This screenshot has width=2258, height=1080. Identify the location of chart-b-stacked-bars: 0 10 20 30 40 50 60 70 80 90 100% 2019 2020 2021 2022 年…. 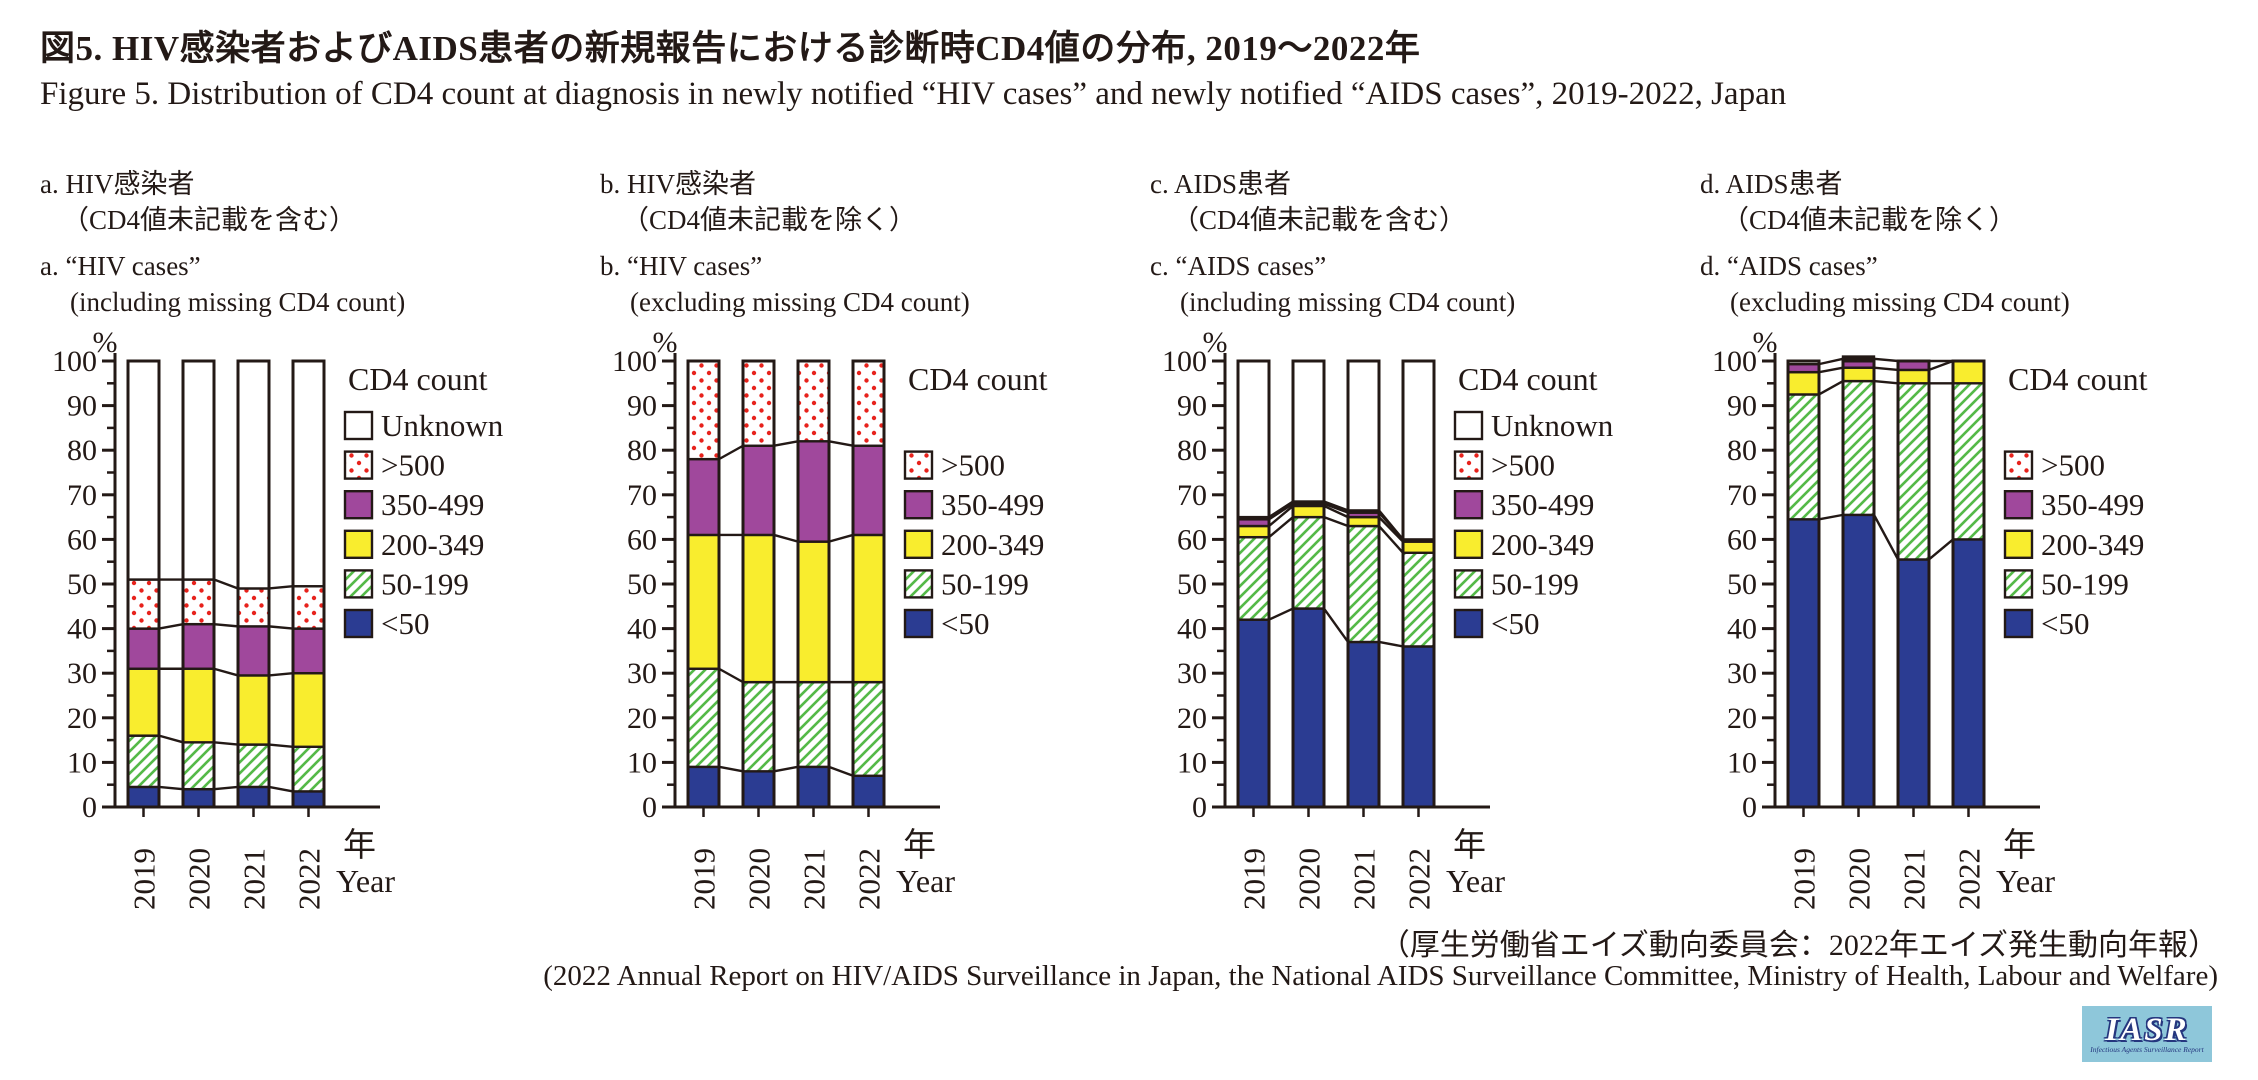
(830, 618).